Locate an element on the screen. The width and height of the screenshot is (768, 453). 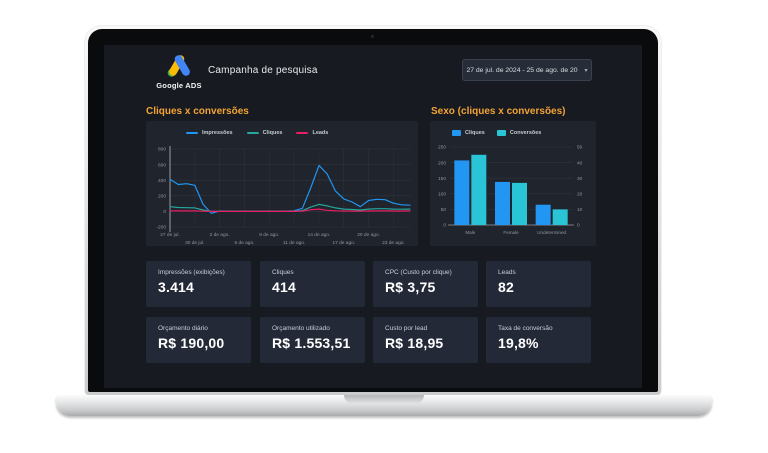
svg-text: 150 is located at coordinates (442, 179).